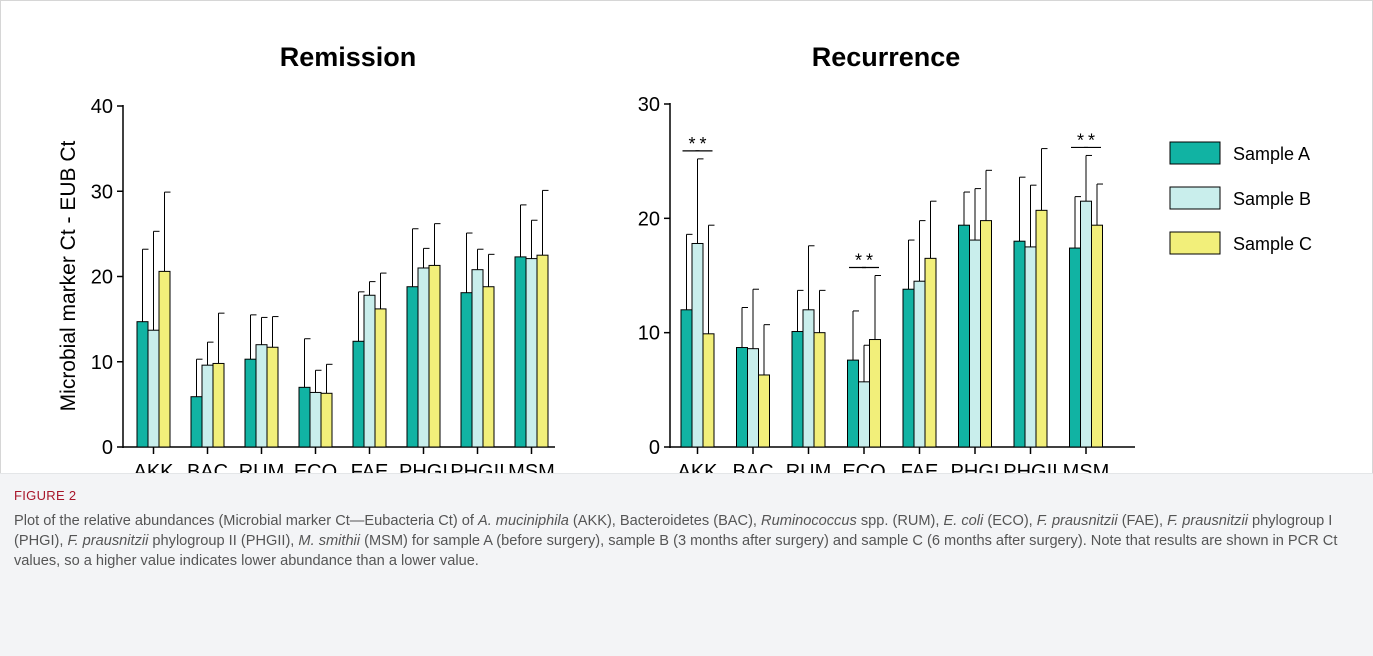  What do you see at coordinates (665, 521) in the screenshot?
I see `caption-fragment: (AKK), Bacteroidetes (BAC),` at bounding box center [665, 521].